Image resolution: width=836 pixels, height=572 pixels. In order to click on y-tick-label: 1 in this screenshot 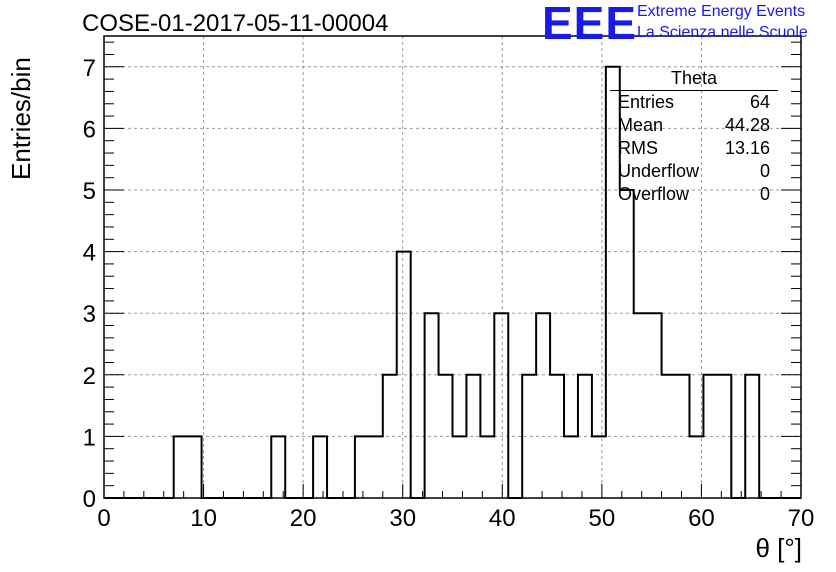, I will do `click(89, 437)`.